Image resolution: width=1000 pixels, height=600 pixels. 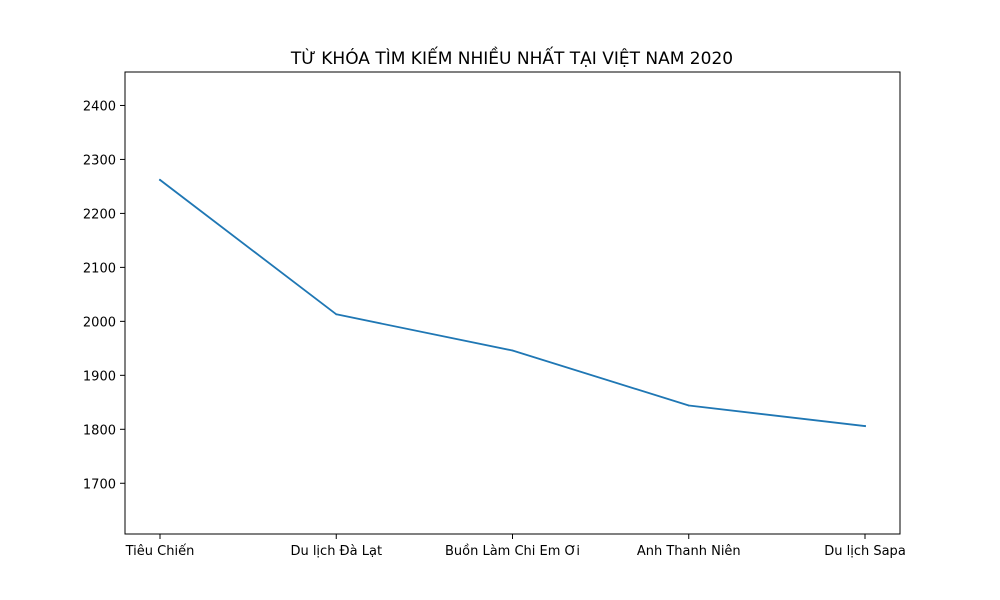 What do you see at coordinates (99, 106) in the screenshot?
I see `y-tick-label: 2400` at bounding box center [99, 106].